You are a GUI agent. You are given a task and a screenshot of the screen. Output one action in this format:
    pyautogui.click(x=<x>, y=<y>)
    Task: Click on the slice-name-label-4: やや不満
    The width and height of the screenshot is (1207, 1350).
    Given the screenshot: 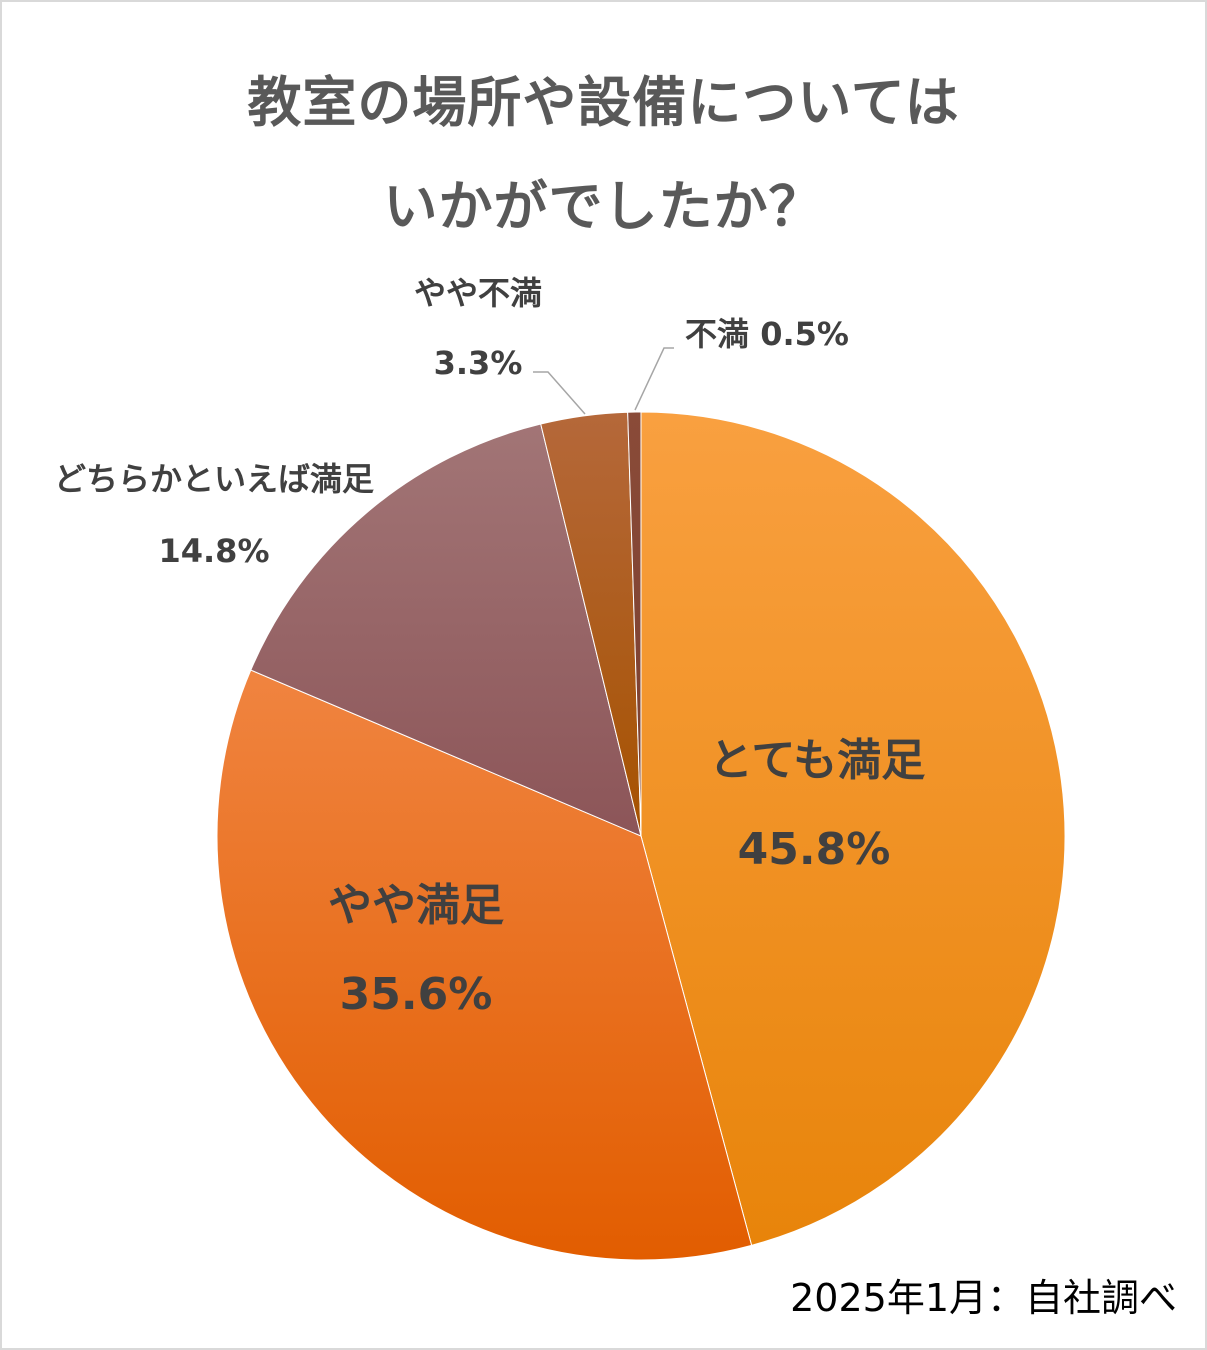 What is the action you would take?
    pyautogui.click(x=478, y=293)
    